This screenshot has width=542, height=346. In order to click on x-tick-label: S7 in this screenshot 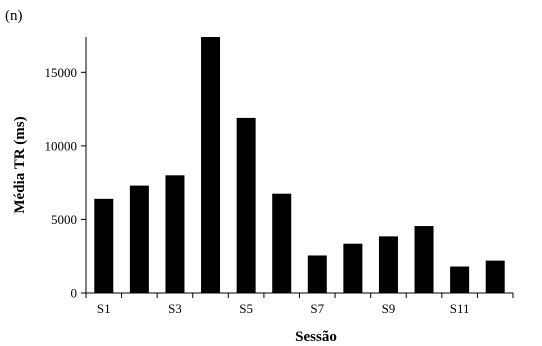, I will do `click(317, 308)`.